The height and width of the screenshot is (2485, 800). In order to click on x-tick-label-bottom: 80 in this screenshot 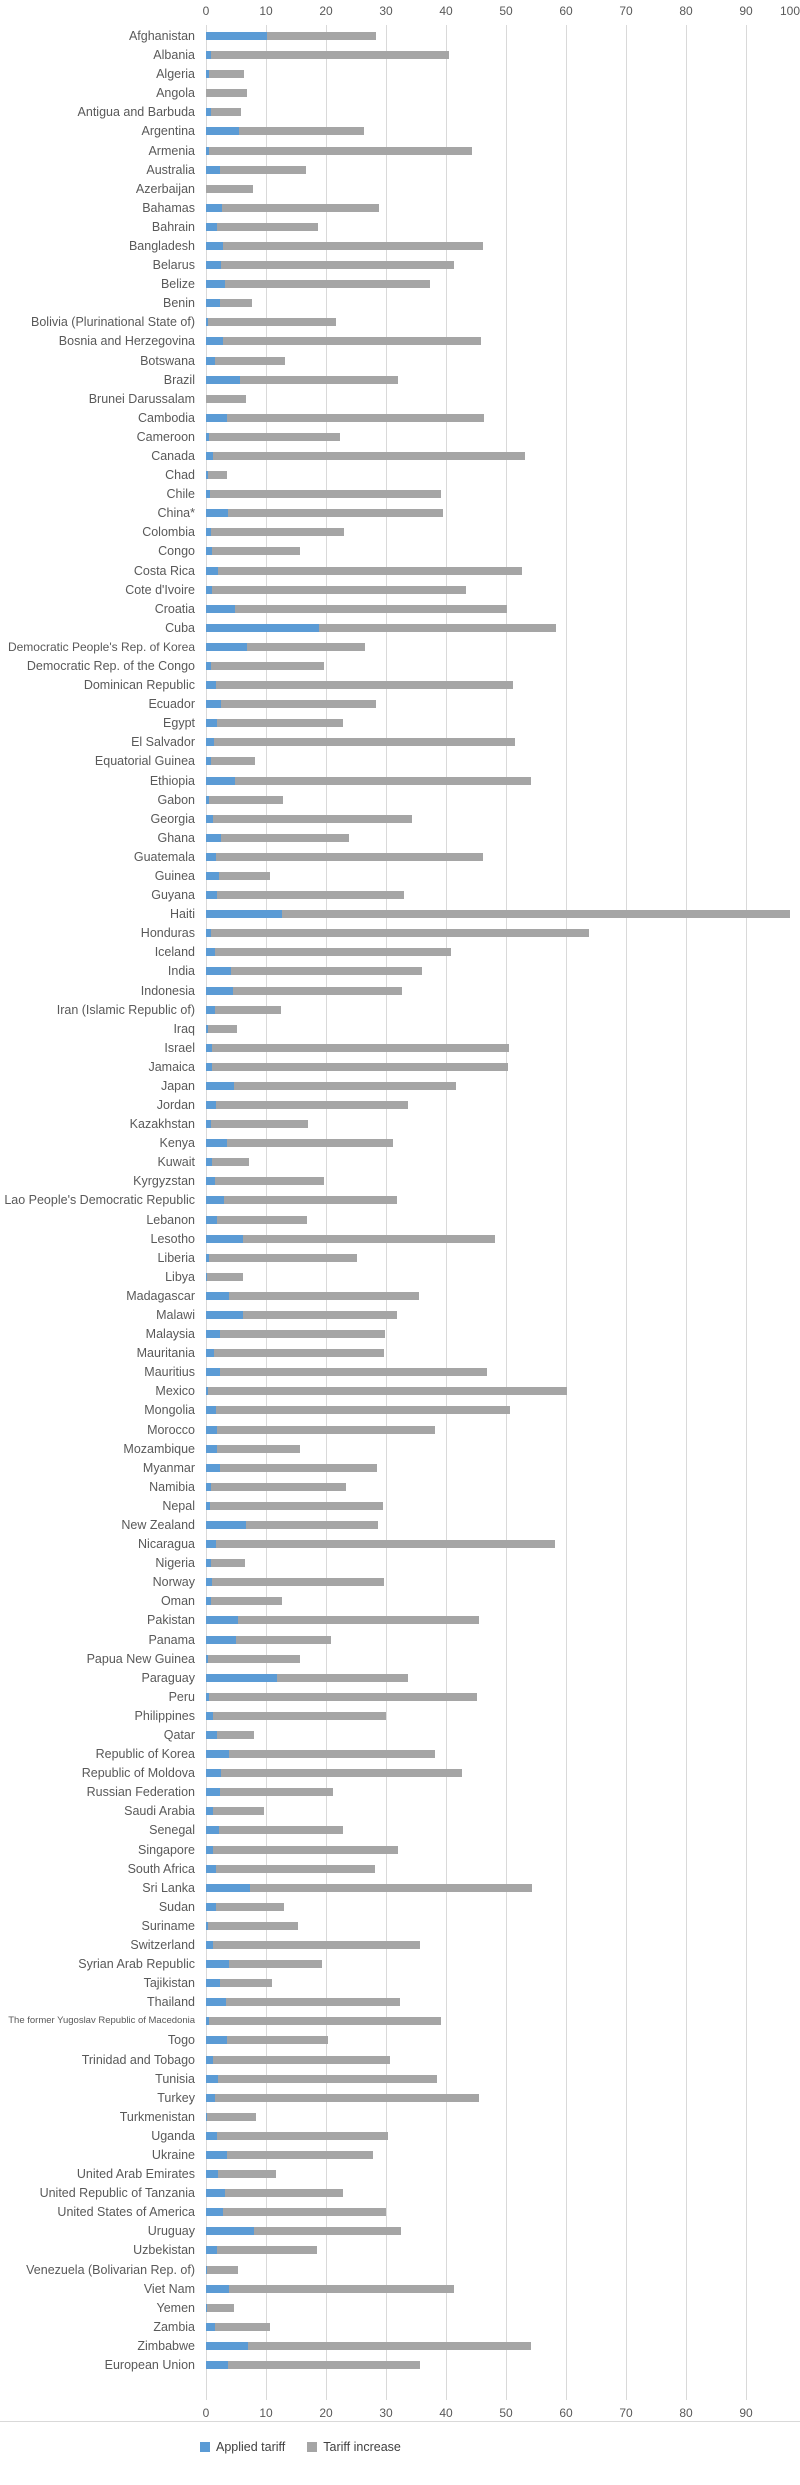, I will do `click(686, 2413)`.